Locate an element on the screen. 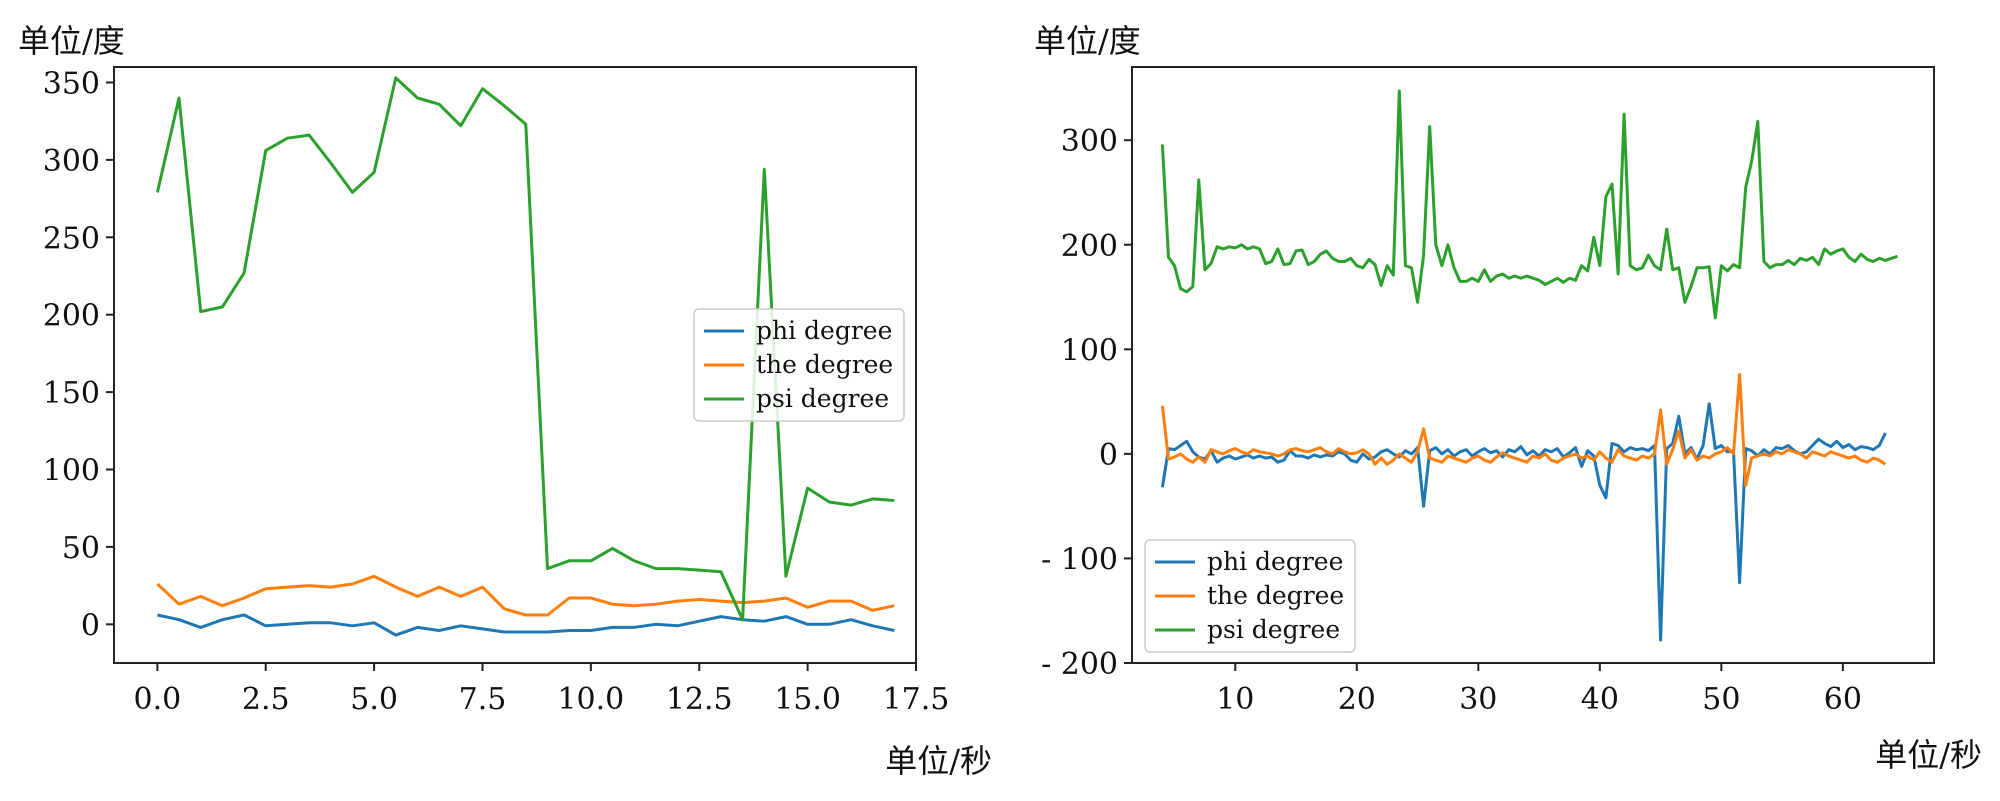  y-tick-label: - 200 is located at coordinates (1079, 664).